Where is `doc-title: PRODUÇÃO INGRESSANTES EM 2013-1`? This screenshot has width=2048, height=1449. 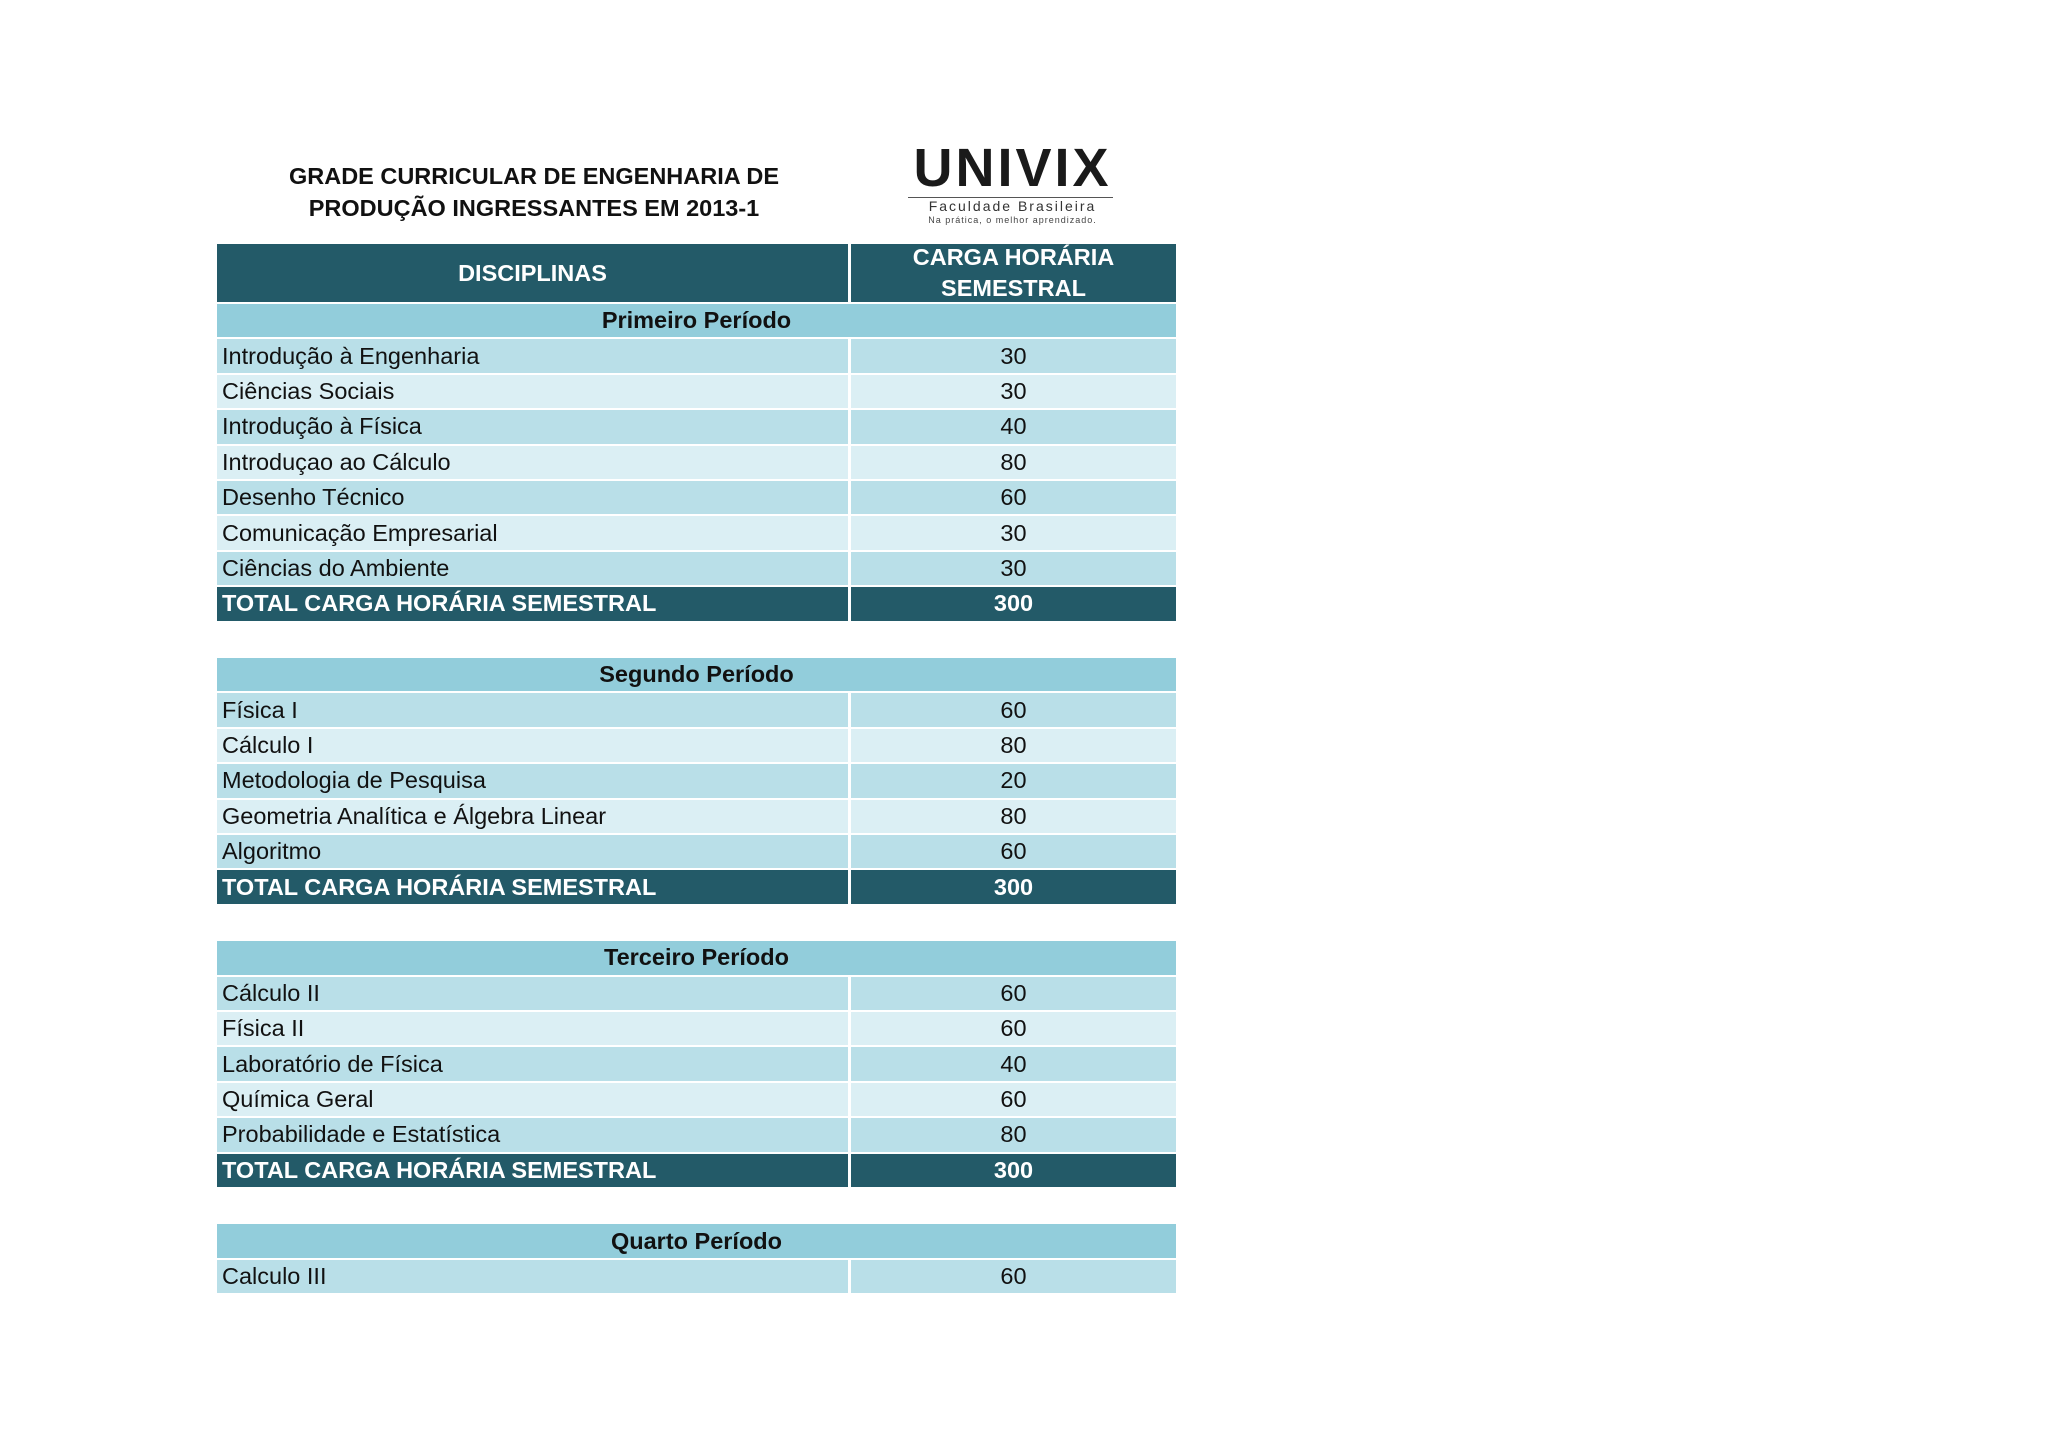 doc-title: PRODUÇÃO INGRESSANTES EM 2013-1 is located at coordinates (534, 207).